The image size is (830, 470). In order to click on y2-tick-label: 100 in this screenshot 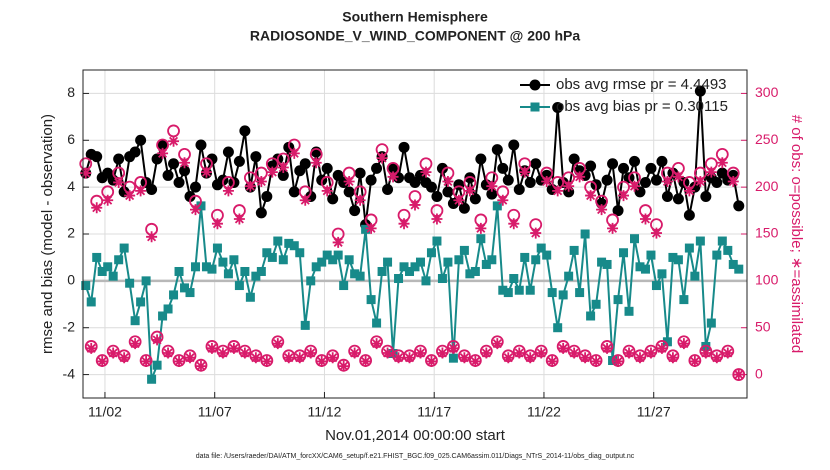, I will do `click(767, 280)`.